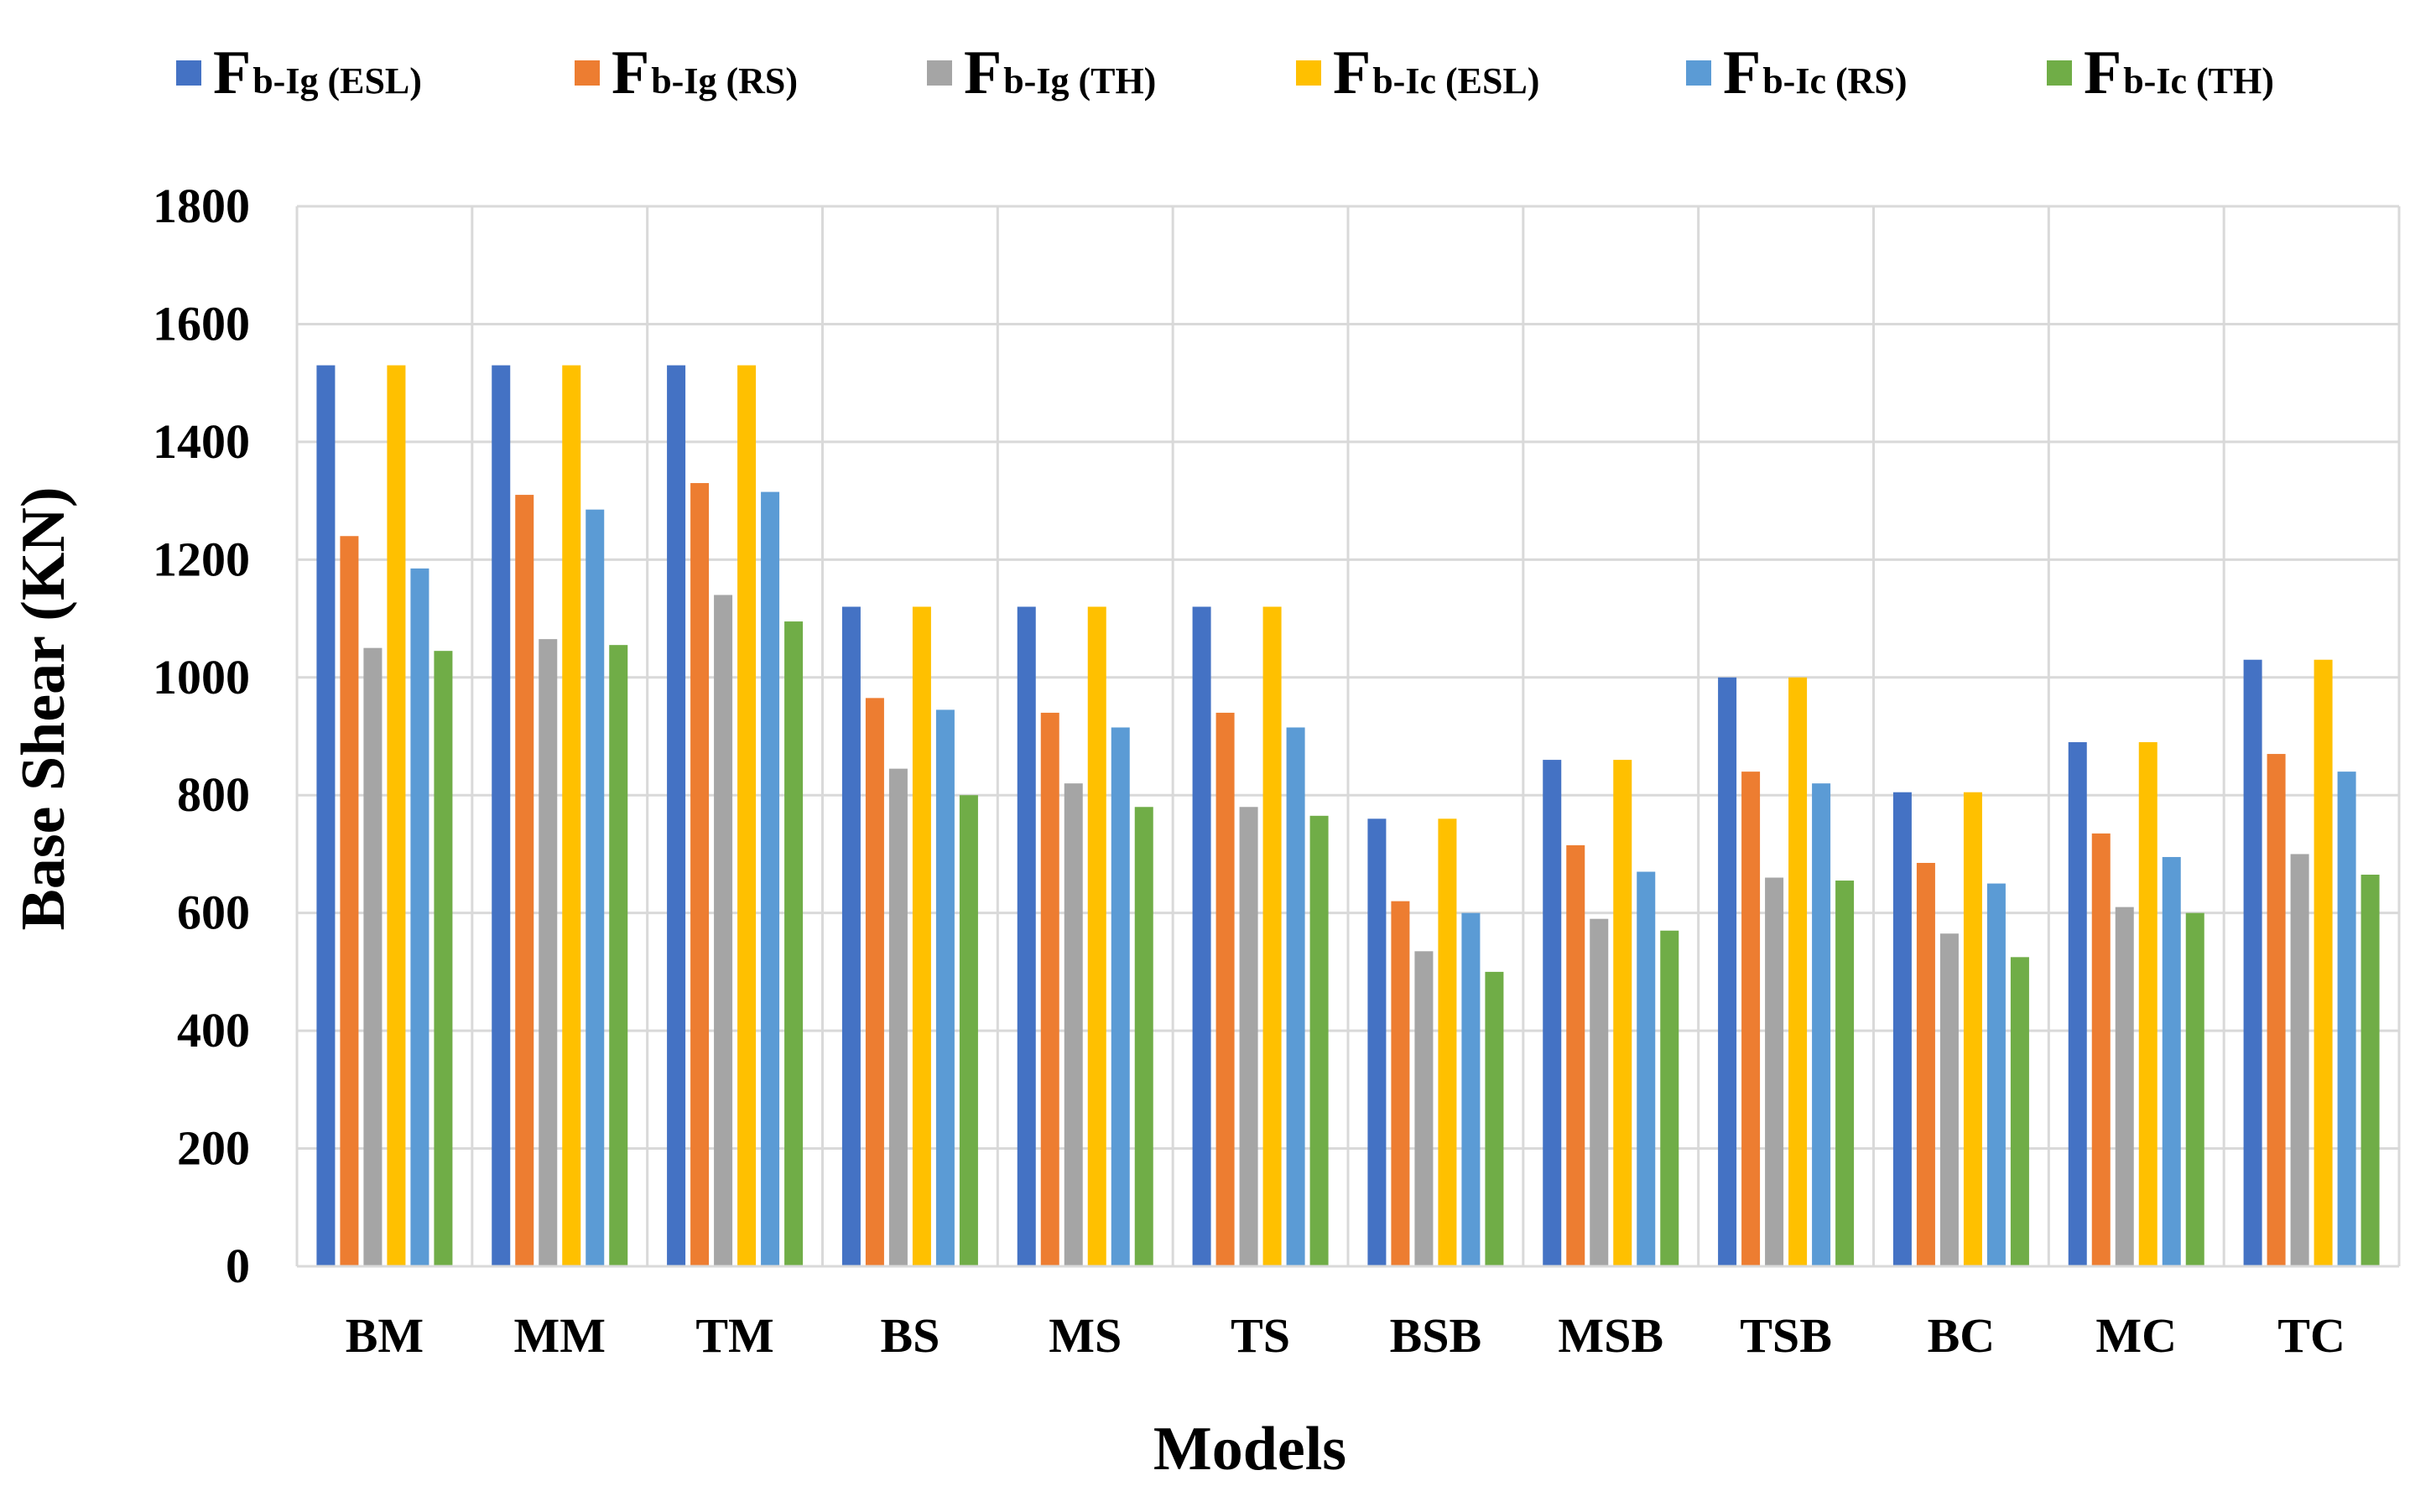  I want to click on bar-BC-b-ig-esl-, so click(1902, 1029).